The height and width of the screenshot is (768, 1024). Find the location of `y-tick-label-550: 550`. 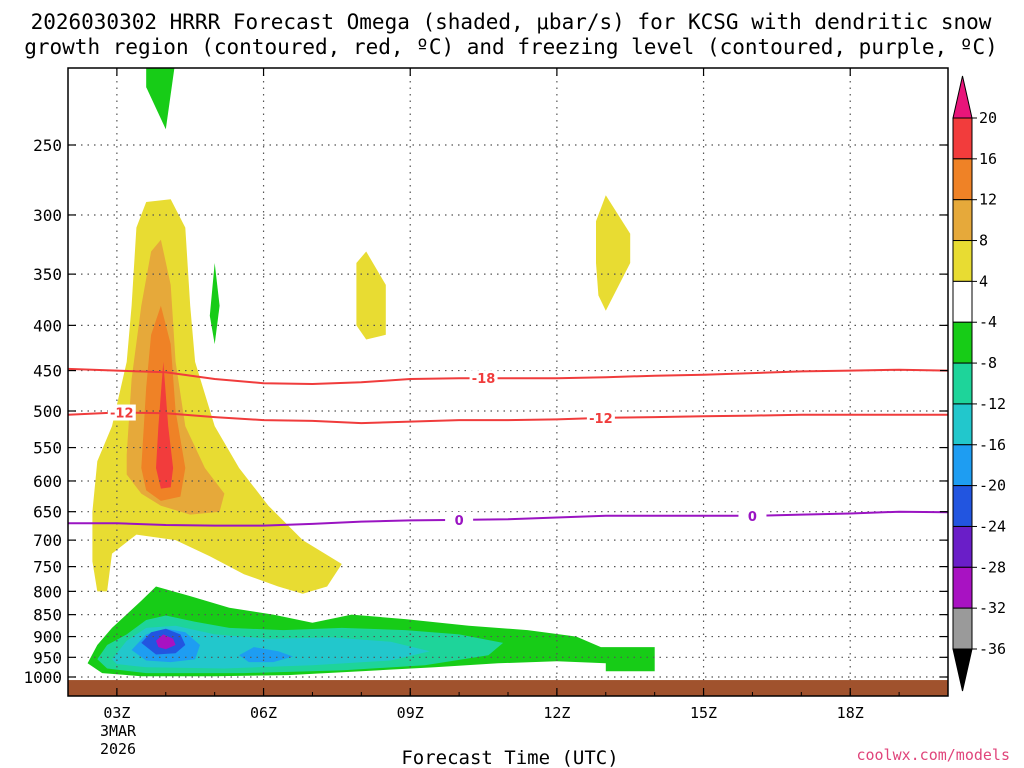

y-tick-label-550: 550 is located at coordinates (47, 448).